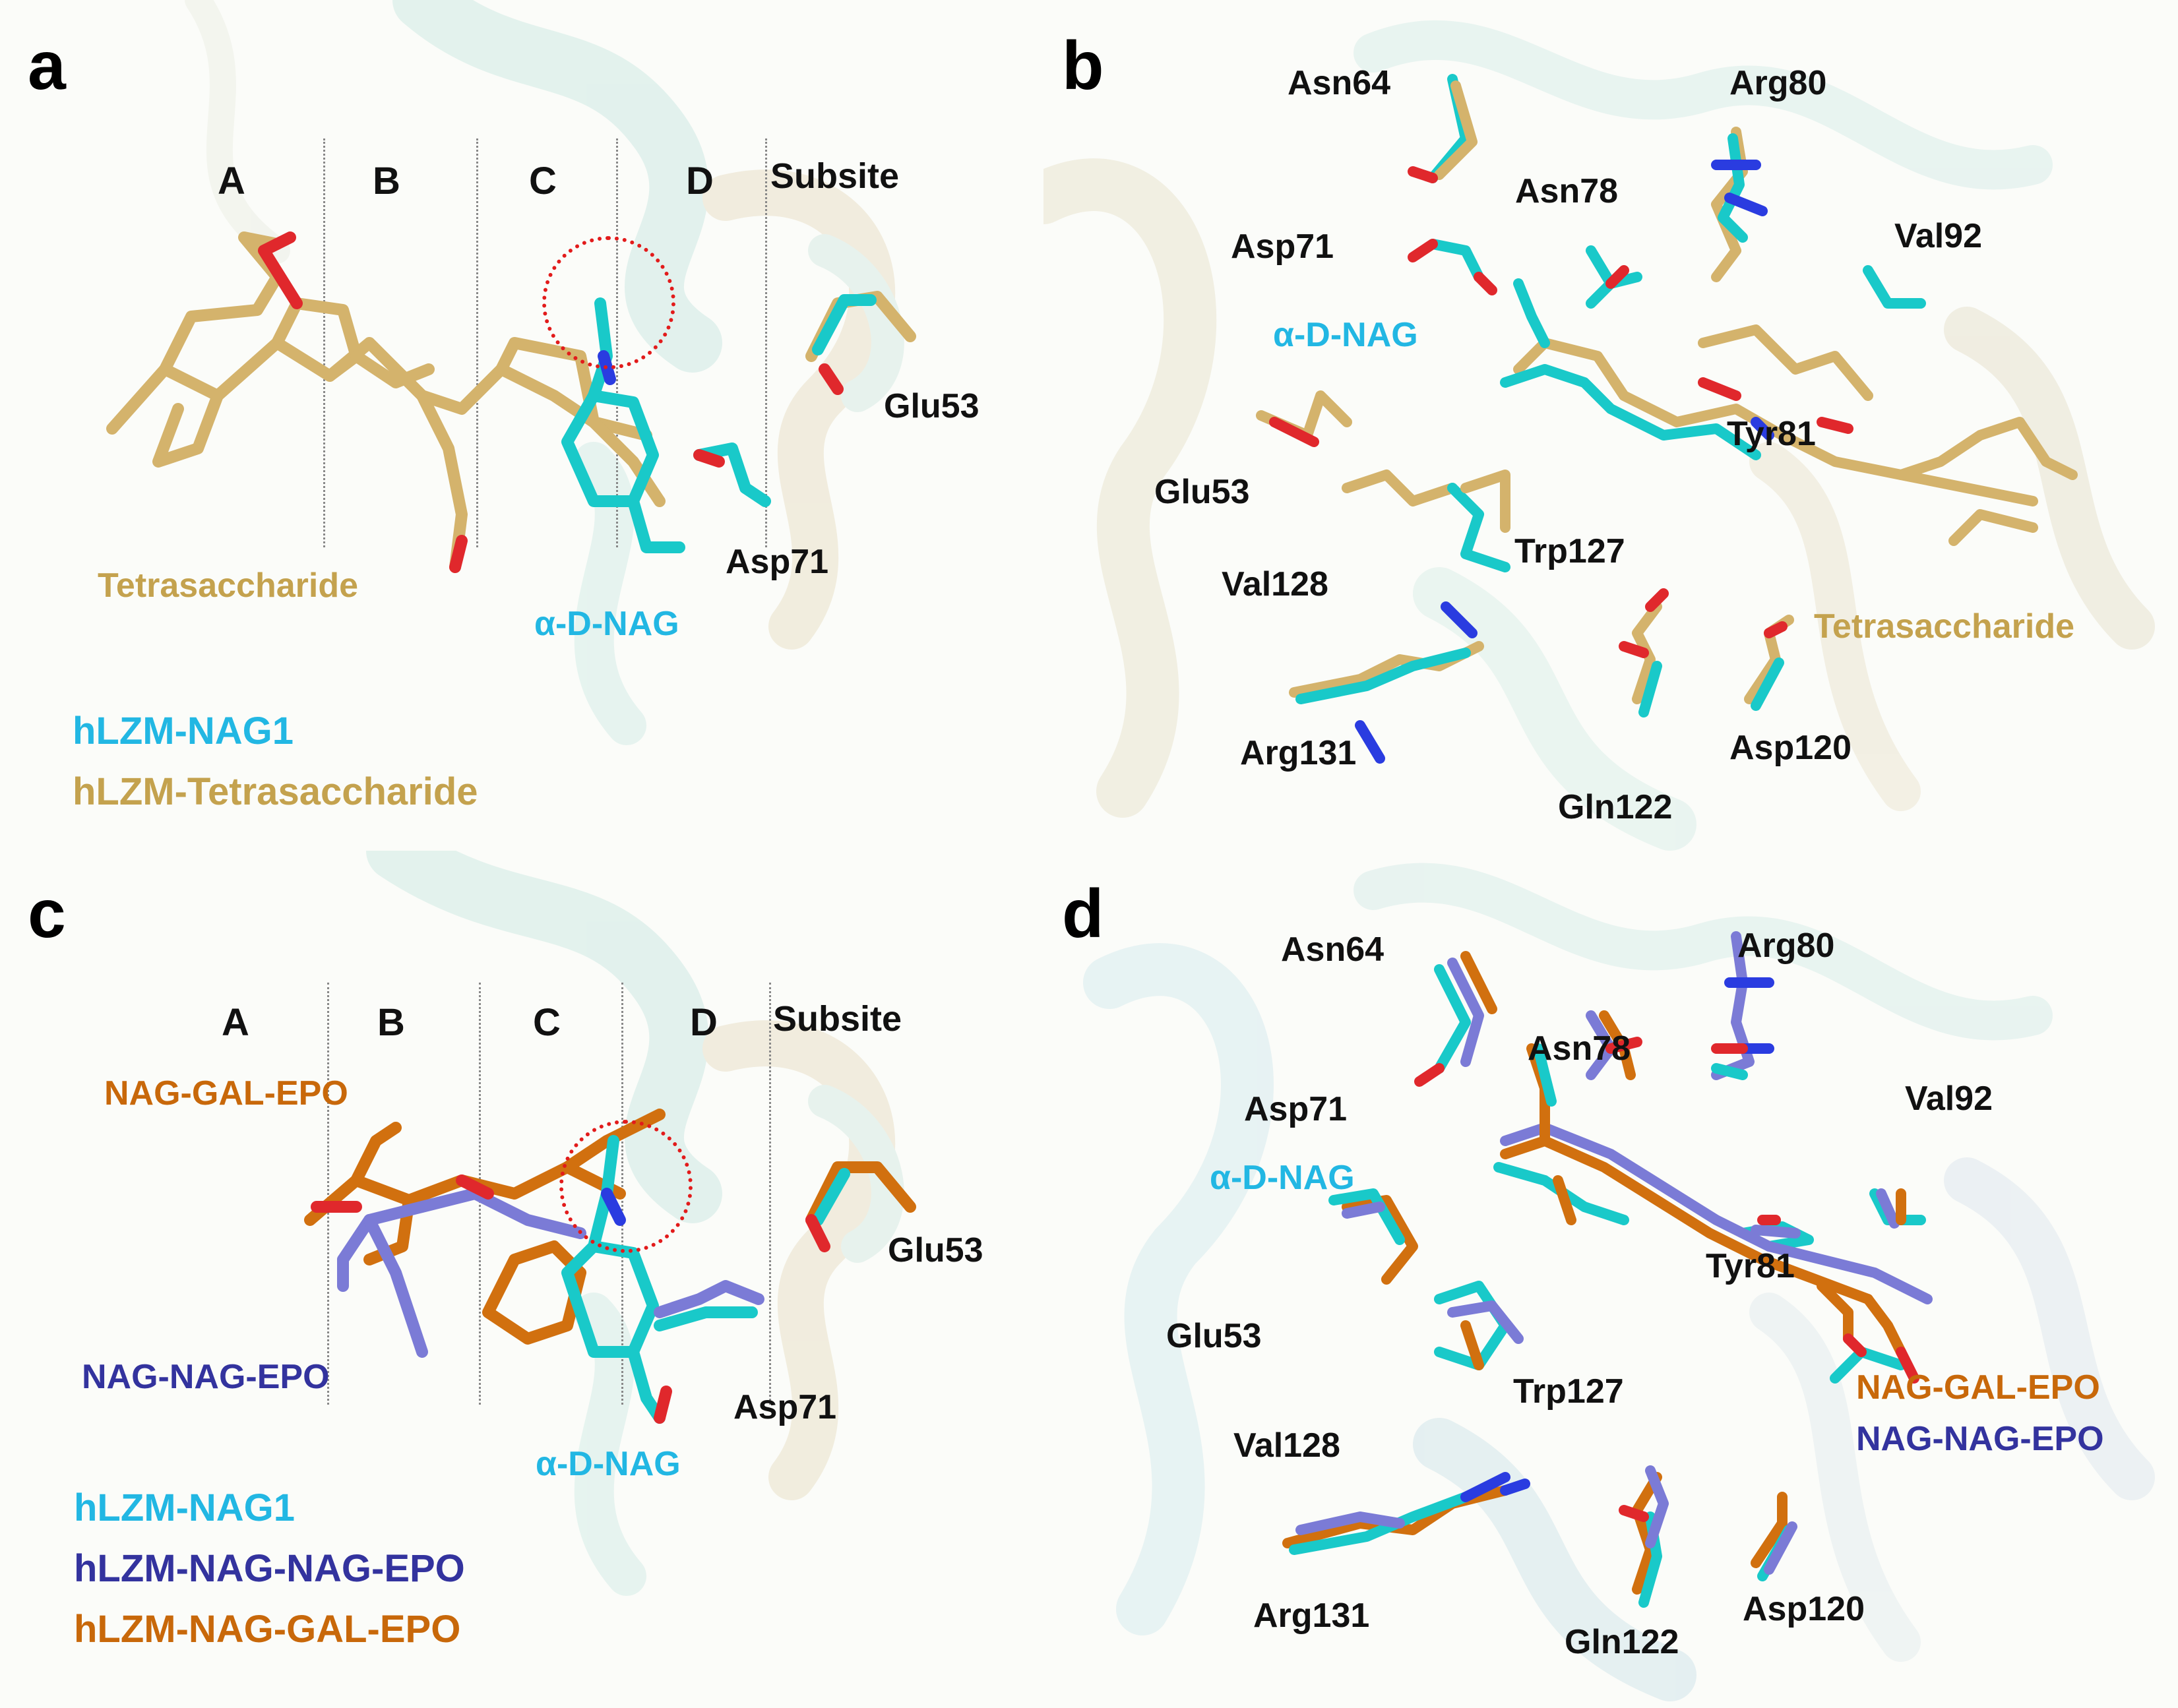  Describe the element at coordinates (1083, 66) in the screenshot. I see `panel-label: b` at that location.